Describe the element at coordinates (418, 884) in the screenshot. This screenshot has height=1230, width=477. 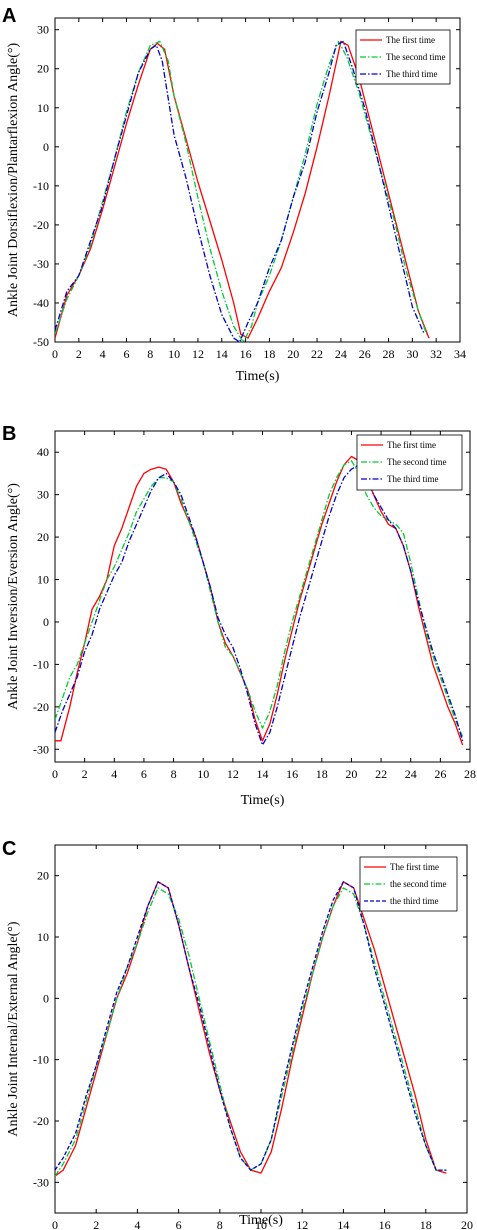
I see `legend-label-2: the second time` at that location.